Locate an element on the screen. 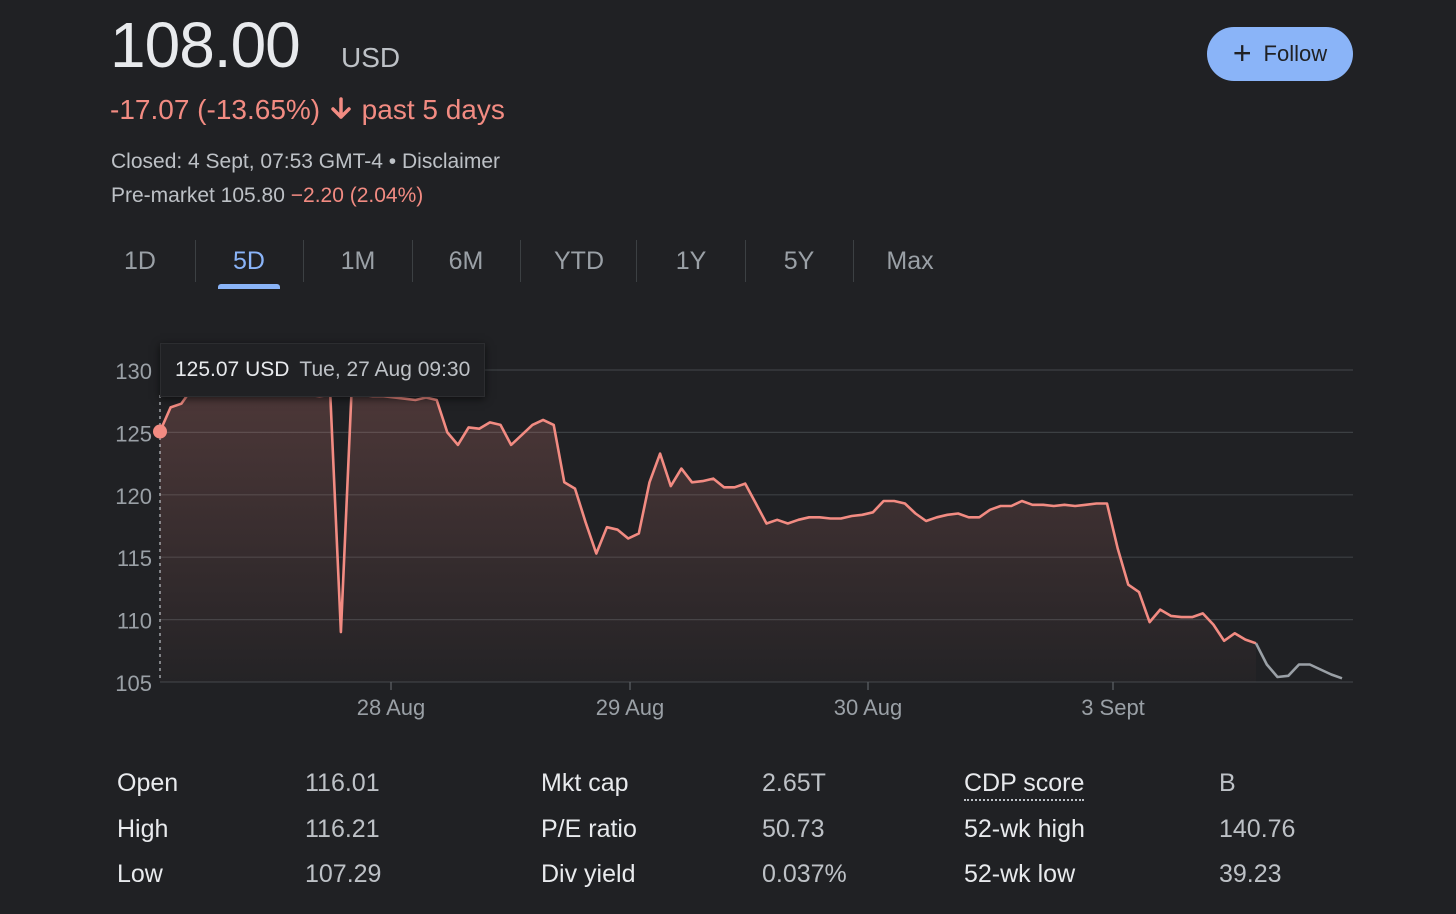 Image resolution: width=1456 pixels, height=914 pixels. premarket-line is located at coordinates (1298, 661).